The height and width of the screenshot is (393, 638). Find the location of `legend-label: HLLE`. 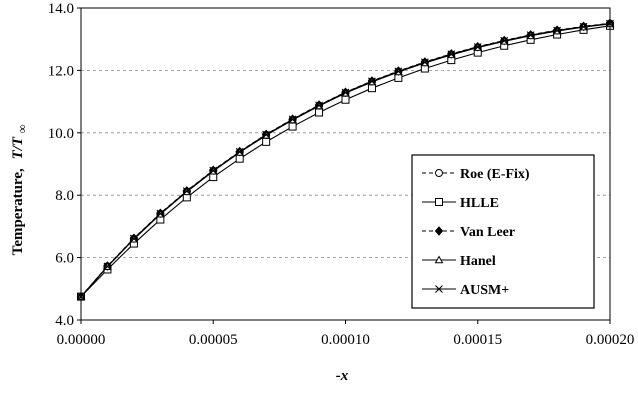

legend-label: HLLE is located at coordinates (479, 203).